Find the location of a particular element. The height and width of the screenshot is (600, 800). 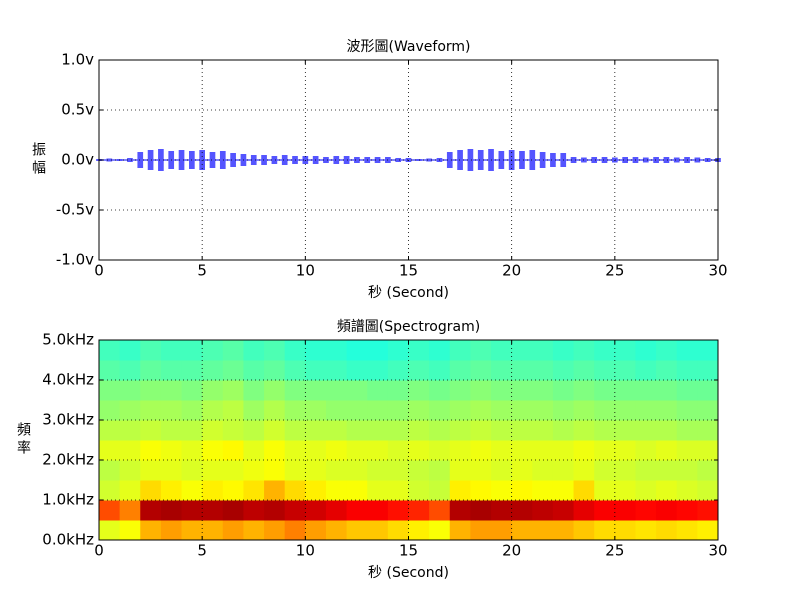

y-tick-label: 4.0kHz is located at coordinates (68, 380).